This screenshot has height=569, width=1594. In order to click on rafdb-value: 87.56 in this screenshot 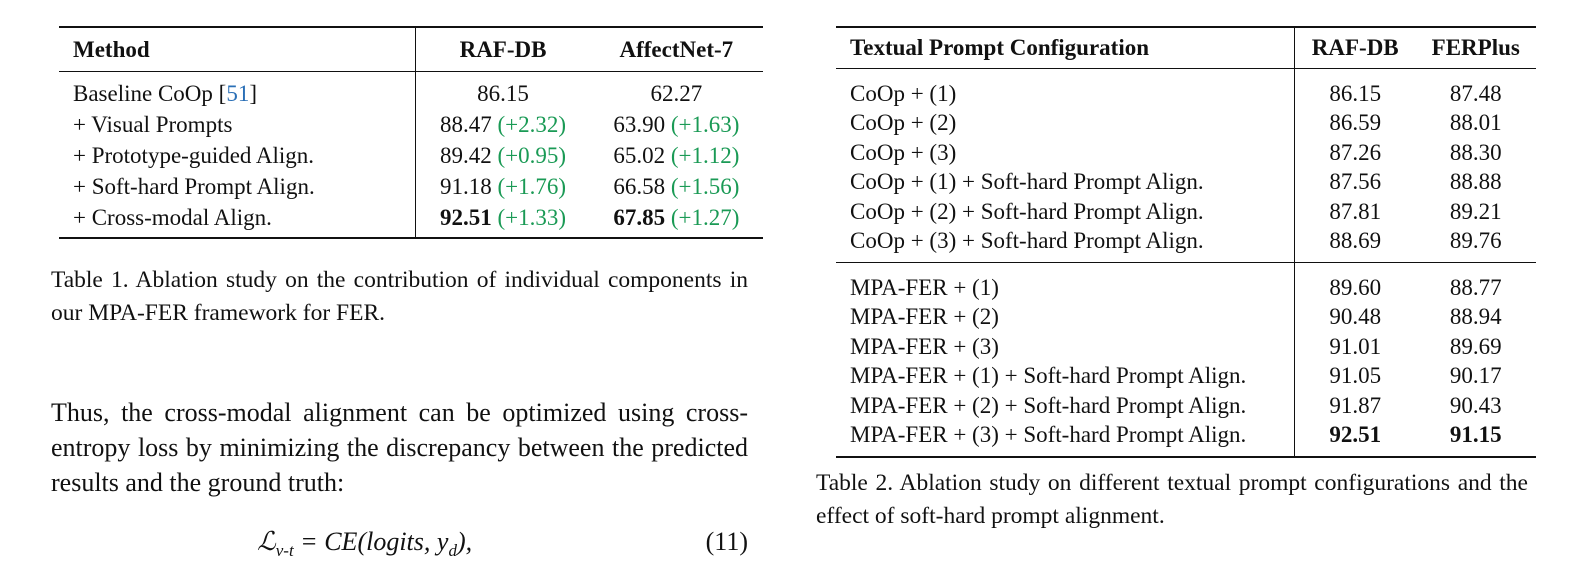, I will do `click(1355, 182)`.